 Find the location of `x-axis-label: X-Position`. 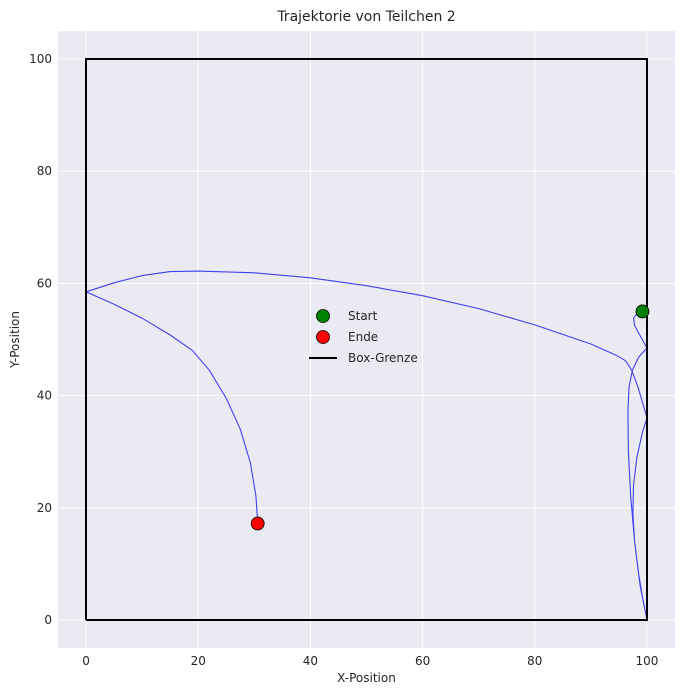

x-axis-label: X-Position is located at coordinates (366, 678).